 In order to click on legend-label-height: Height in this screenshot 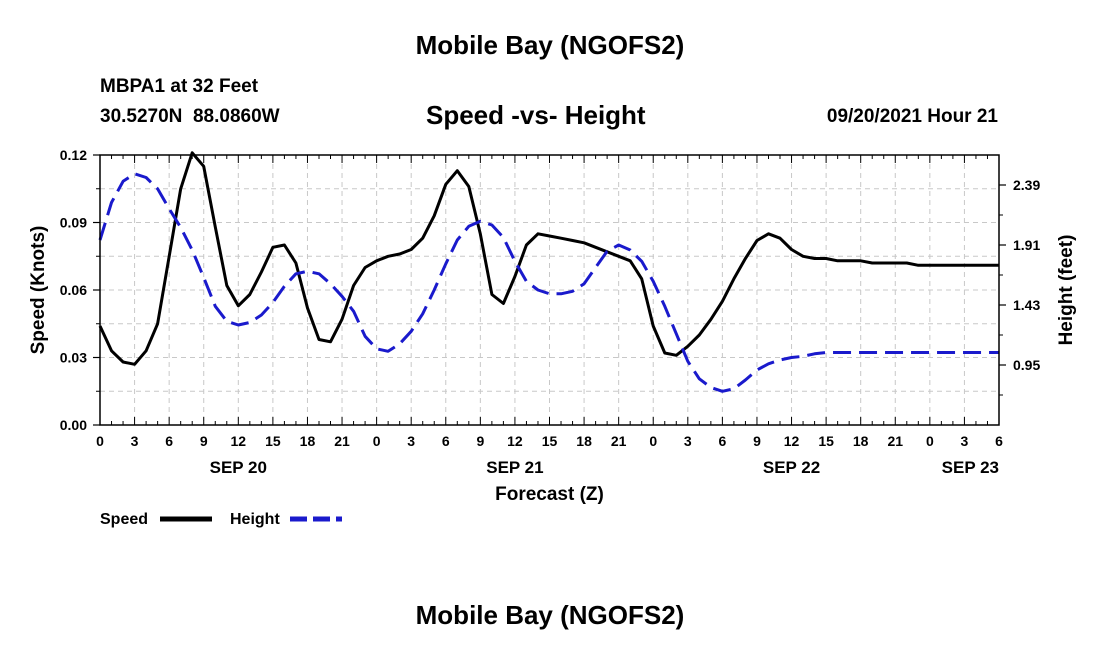, I will do `click(255, 519)`.